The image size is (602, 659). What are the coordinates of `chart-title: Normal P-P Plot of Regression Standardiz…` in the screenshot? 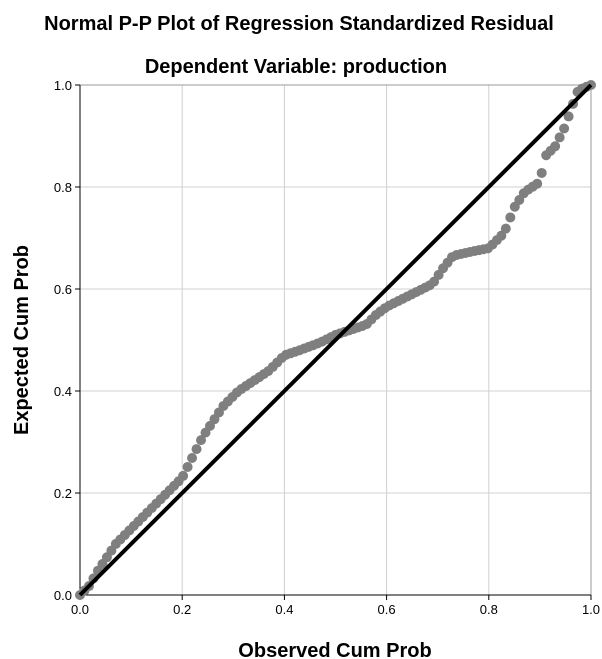 It's located at (299, 24).